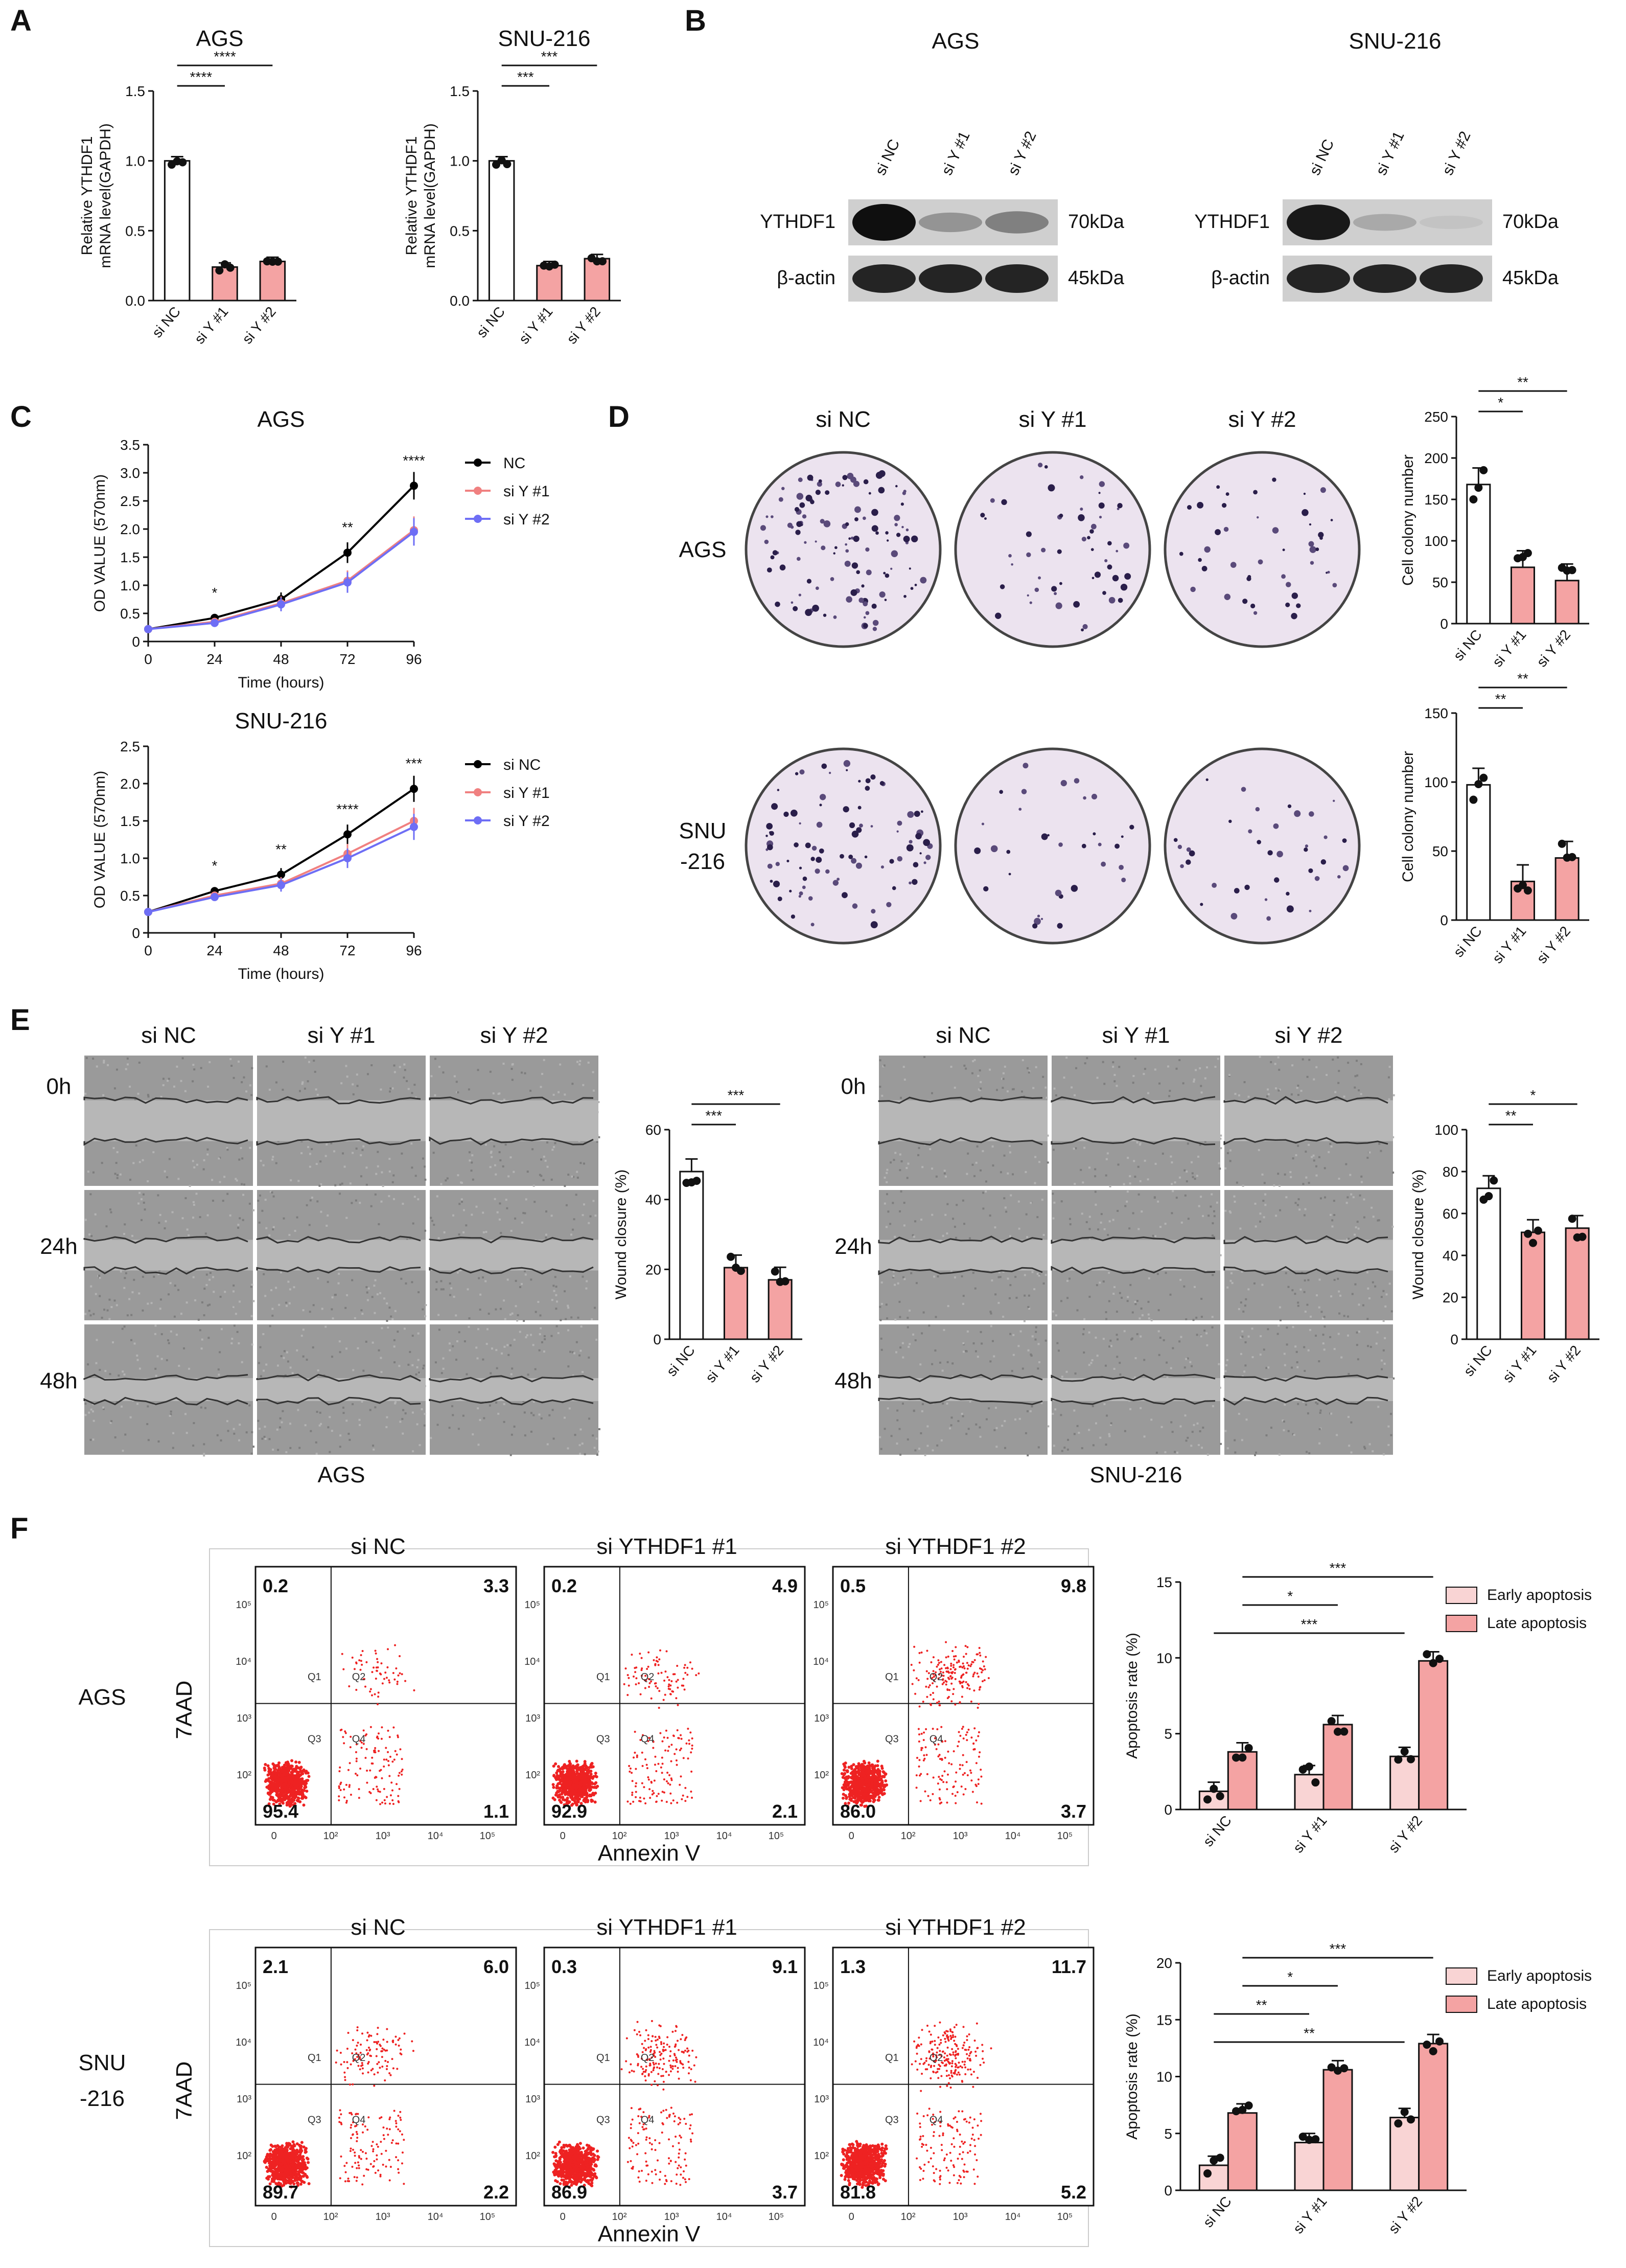  Describe the element at coordinates (338, 1142) in the screenshot. I see `wound-edge` at that location.